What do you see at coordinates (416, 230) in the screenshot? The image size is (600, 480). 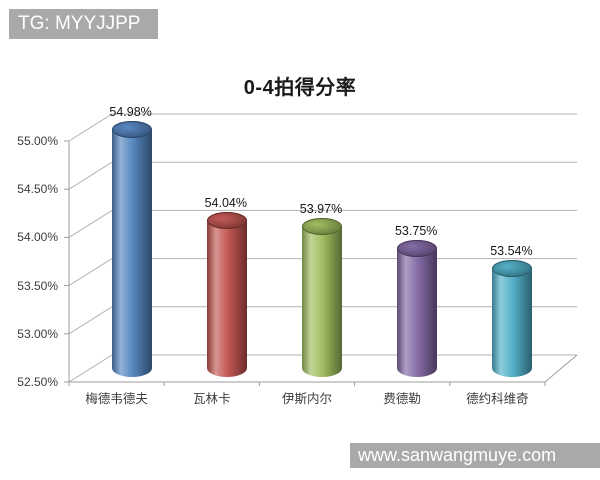 I see `bar-value-label: 53.75%` at bounding box center [416, 230].